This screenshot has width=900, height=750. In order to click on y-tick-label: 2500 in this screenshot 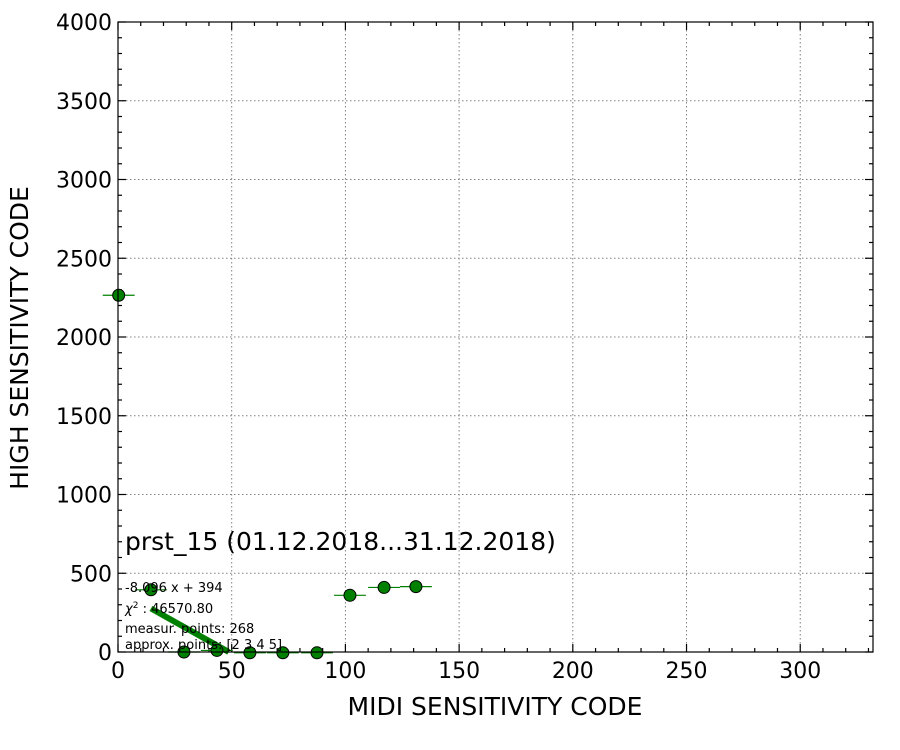, I will do `click(84, 259)`.